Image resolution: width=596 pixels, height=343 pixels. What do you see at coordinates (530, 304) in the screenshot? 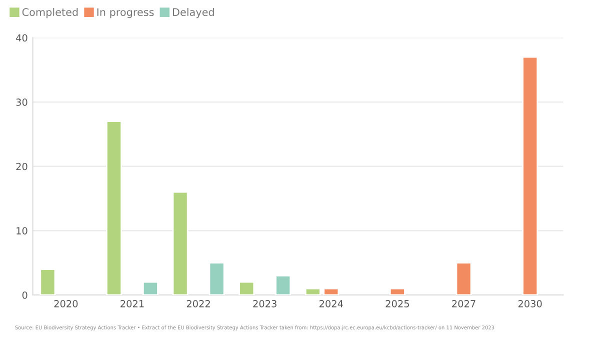
I see `x-tick-label: 2030` at bounding box center [530, 304].